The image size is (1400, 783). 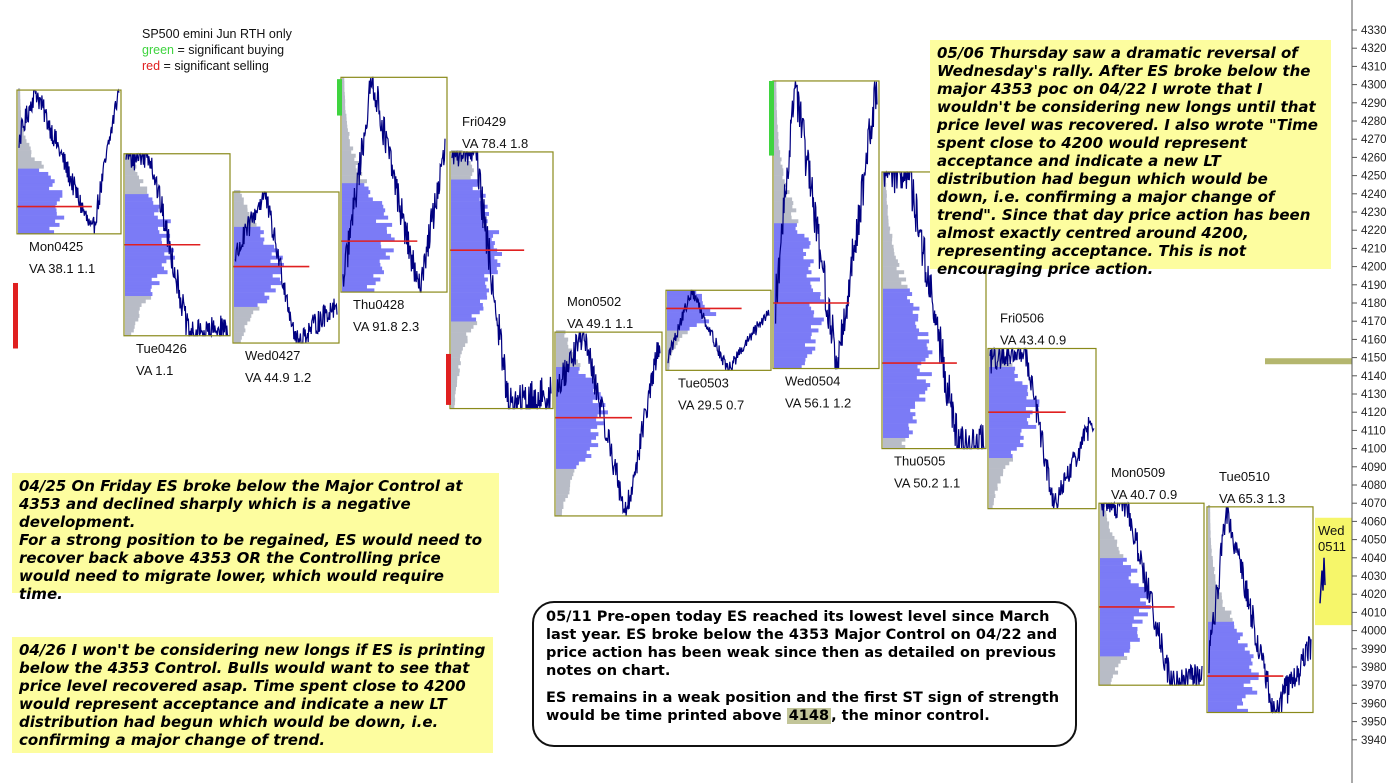 I want to click on session-date-label: Wed0504, so click(x=812, y=381).